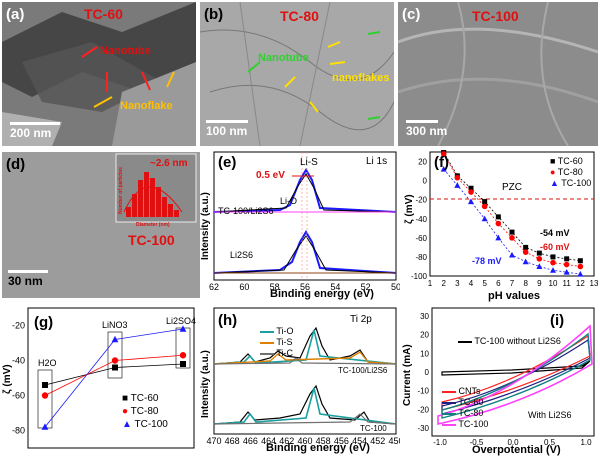 The height and width of the screenshot is (458, 600). I want to click on scale-d: 30 nm, so click(25, 281).